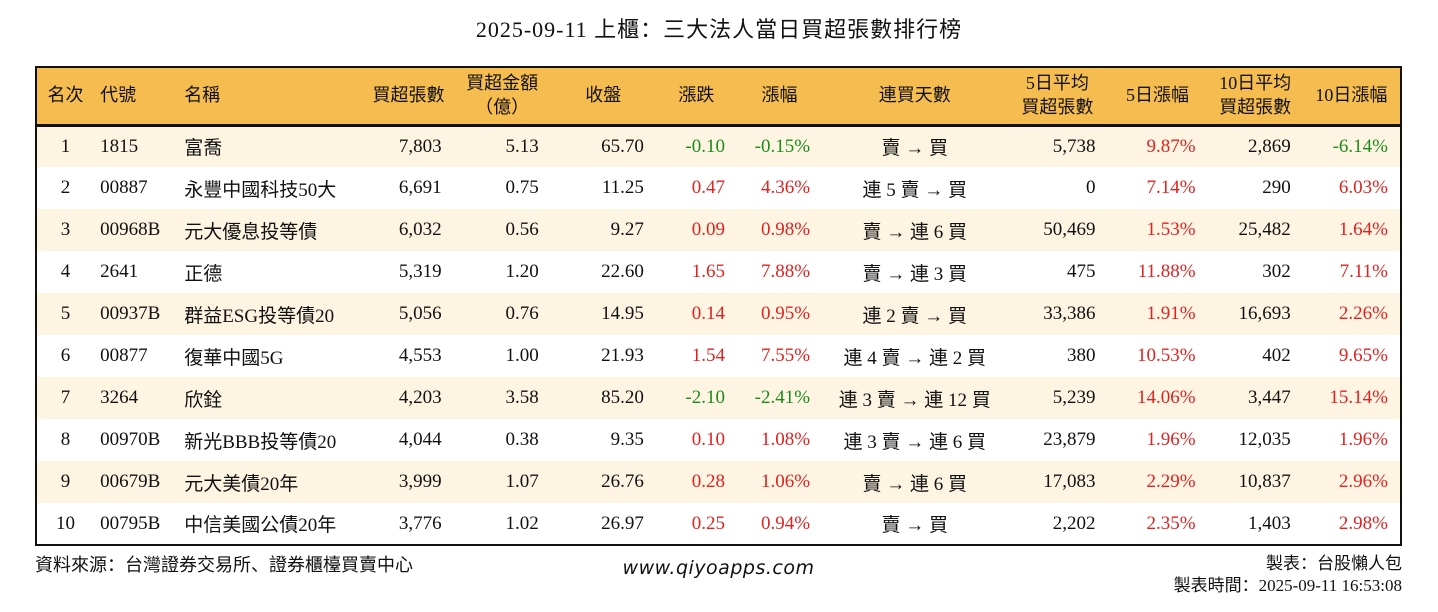  I want to click on cell-code: 00968B, so click(130, 229).